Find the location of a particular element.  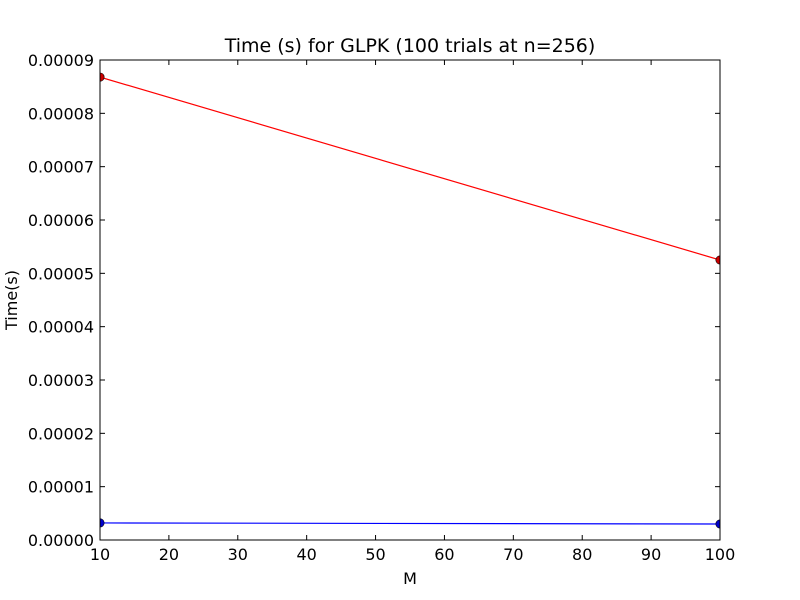

chart-title: Time (s) for GLPK (100 trials at n=256) is located at coordinates (410, 46).